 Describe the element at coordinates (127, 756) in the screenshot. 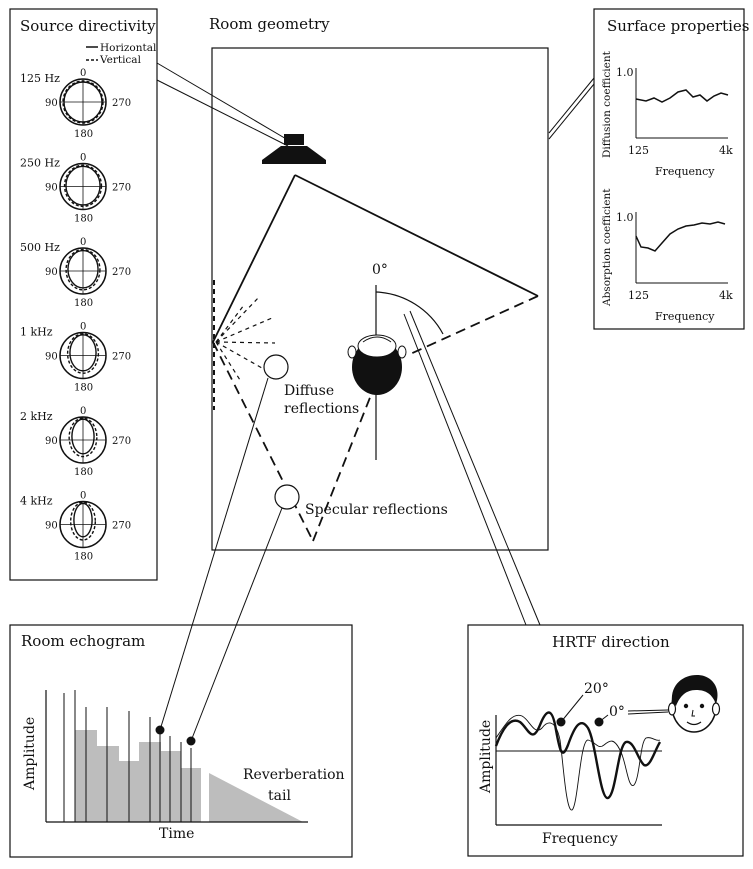

I see `echogram-impulses` at that location.